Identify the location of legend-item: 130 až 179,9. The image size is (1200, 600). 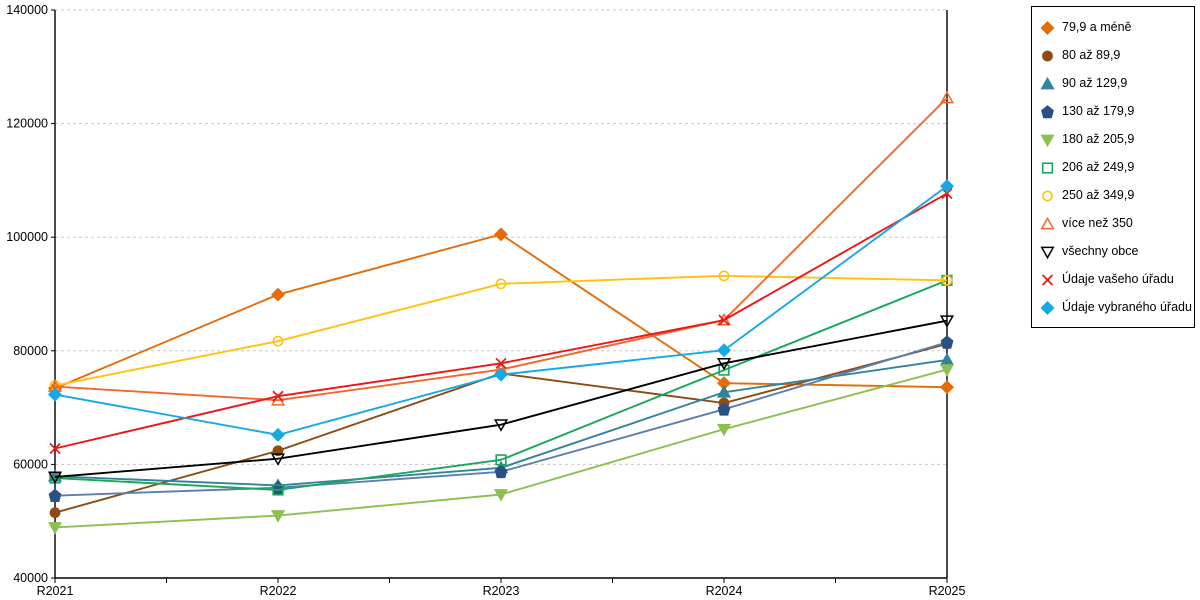
(1117, 111).